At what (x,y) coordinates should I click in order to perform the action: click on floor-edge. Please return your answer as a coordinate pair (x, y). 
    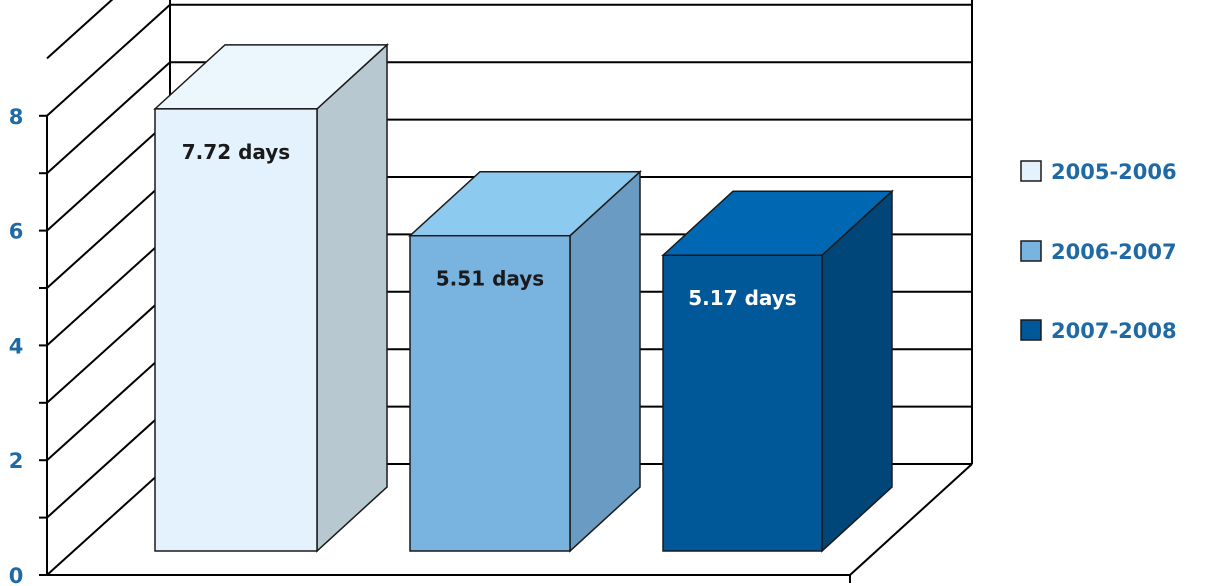
    Looking at the image, I should click on (911, 519).